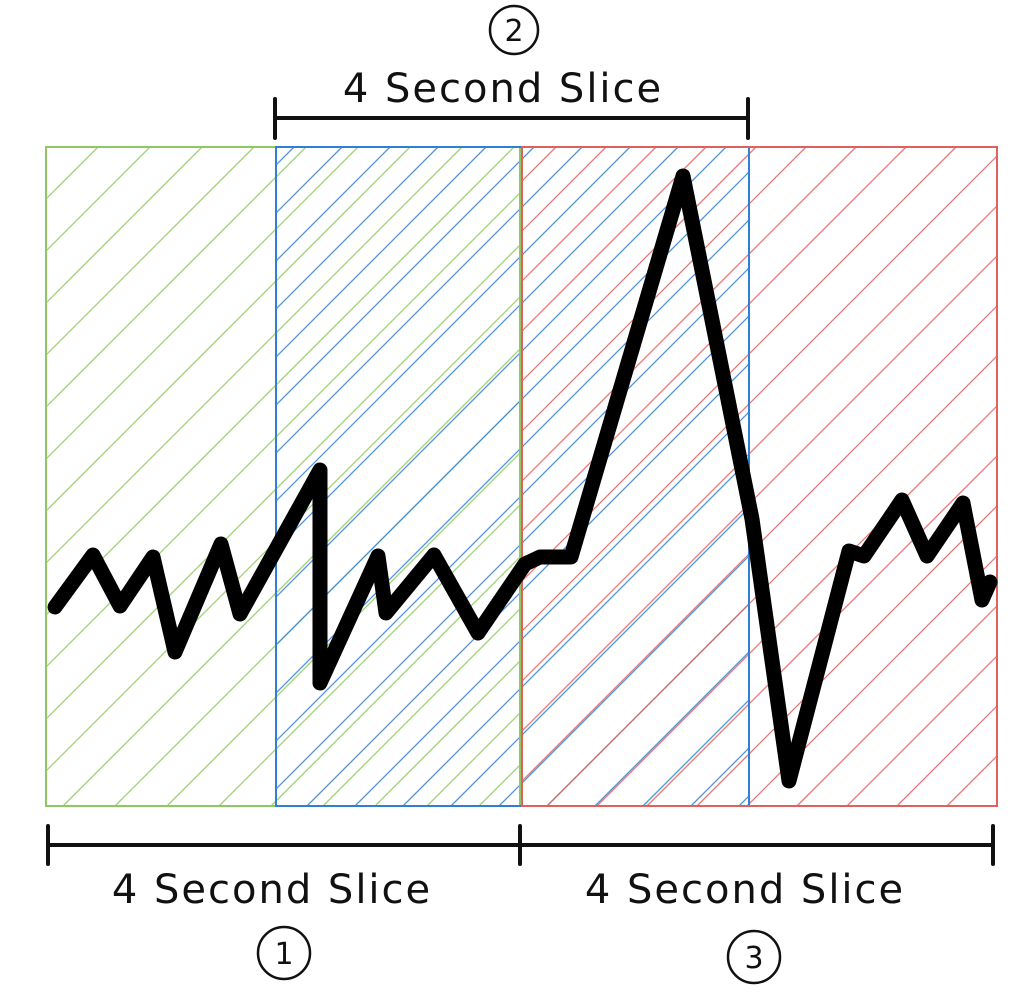 The width and height of the screenshot is (1036, 1004). Describe the element at coordinates (511, 118) in the screenshot. I see `slice-2-bracket` at that location.